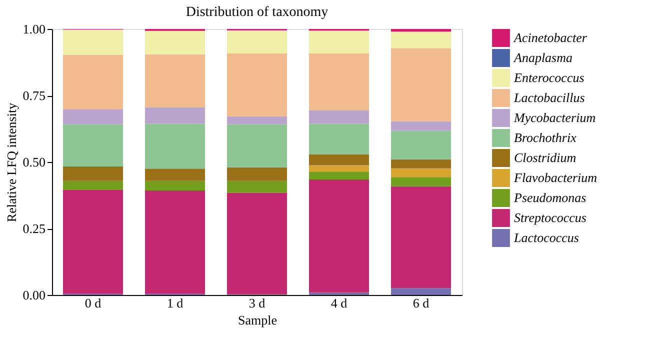 The width and height of the screenshot is (664, 343). What do you see at coordinates (258, 320) in the screenshot?
I see `x-axis-title: Sample` at bounding box center [258, 320].